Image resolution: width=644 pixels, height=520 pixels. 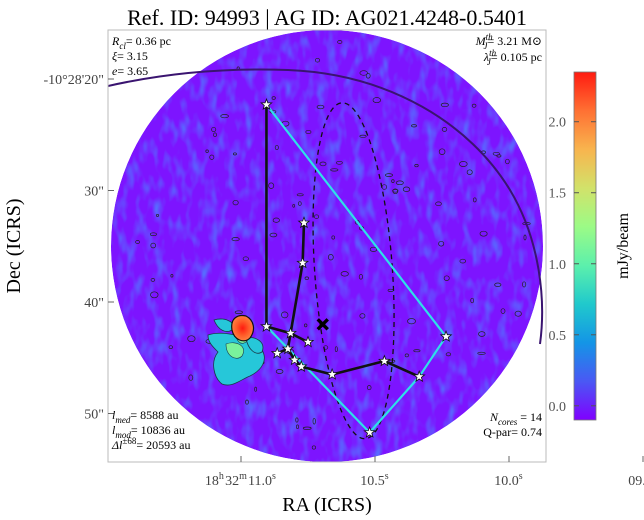 What do you see at coordinates (241, 480) in the screenshot?
I see `x-tick-label: 18h 32m 11.0s` at bounding box center [241, 480].